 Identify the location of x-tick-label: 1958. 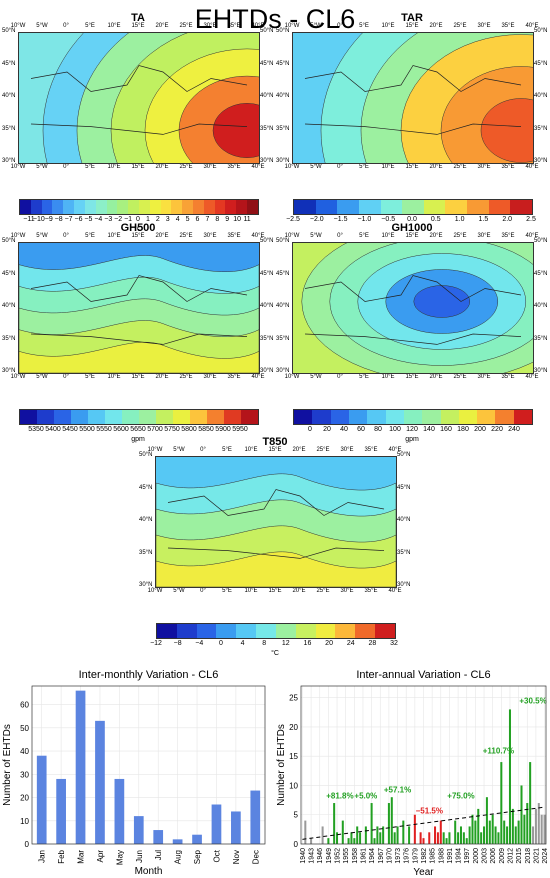
(355, 856).